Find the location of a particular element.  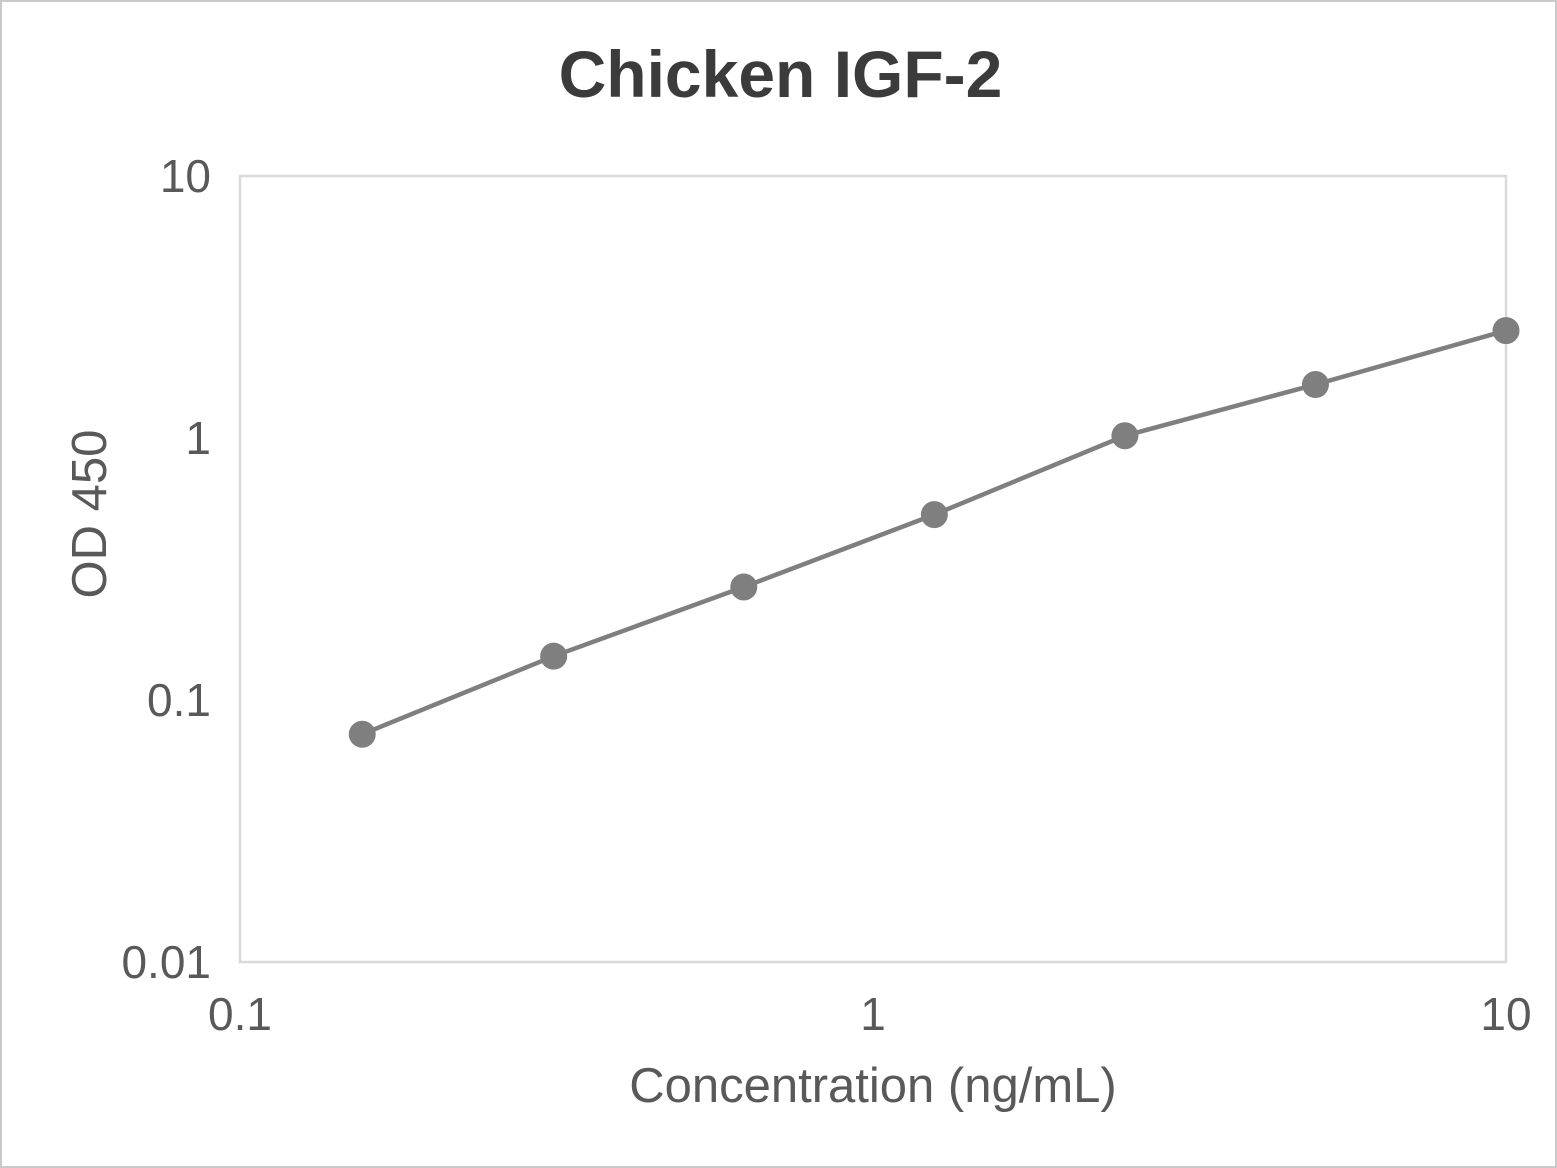

y-tick-label-0.01: 0.01 is located at coordinates (166, 962).